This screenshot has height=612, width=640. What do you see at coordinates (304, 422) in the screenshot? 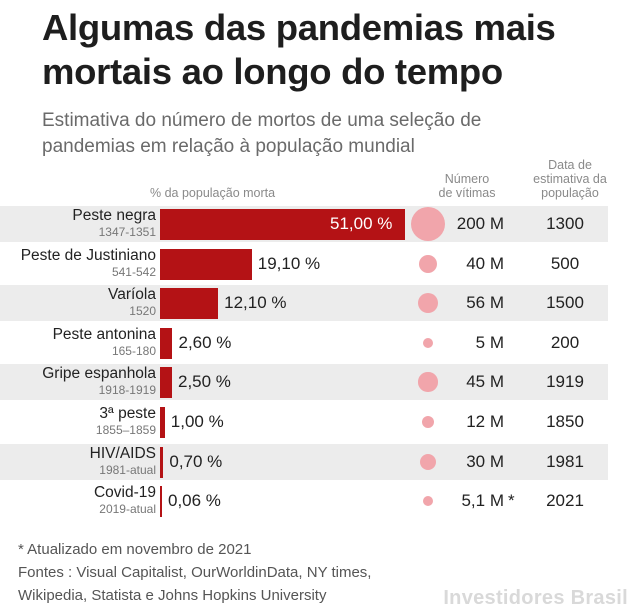
I see `table-row: 3ª peste 1855–1859 1,00 % 12 M 1850` at bounding box center [304, 422].